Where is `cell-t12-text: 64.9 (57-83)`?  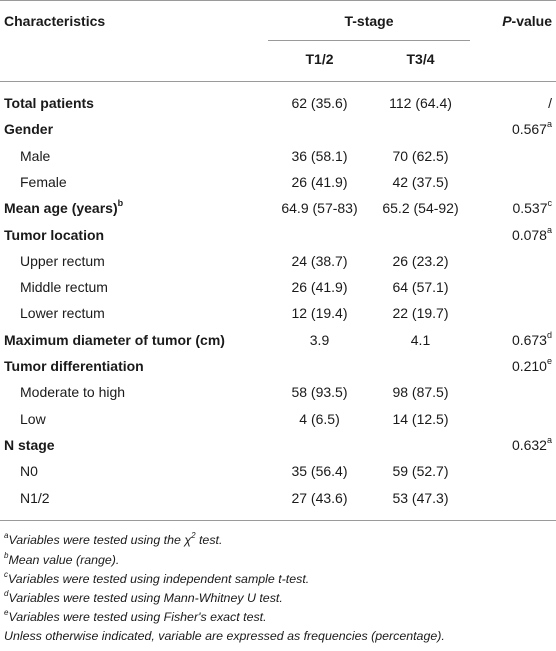 cell-t12-text: 64.9 (57-83) is located at coordinates (319, 208).